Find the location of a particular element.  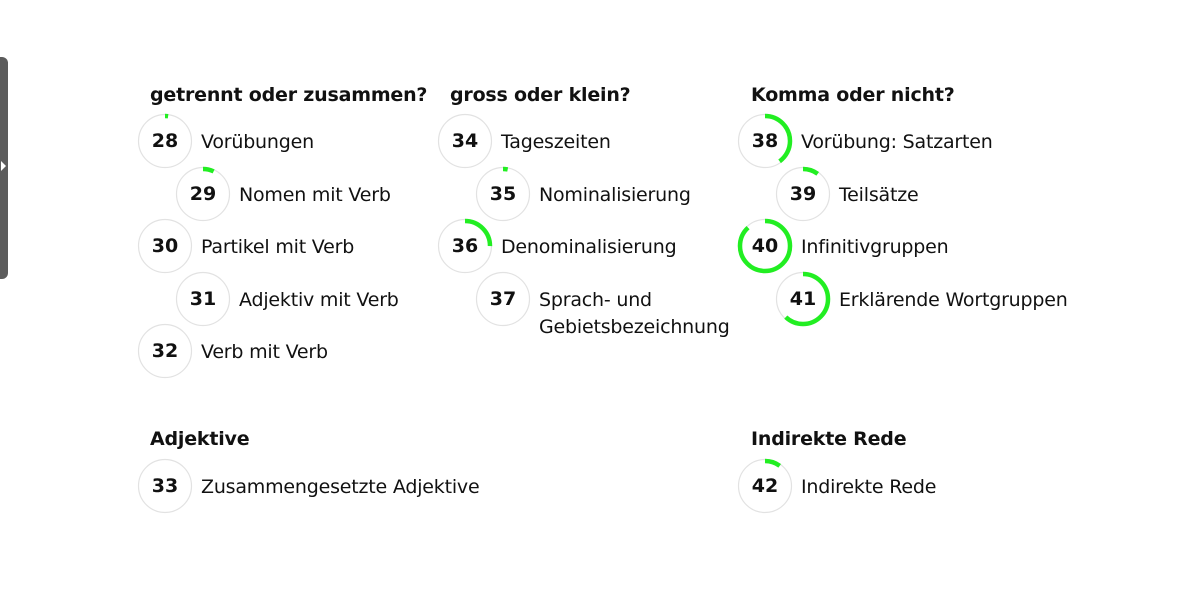

exercise-number: 29 is located at coordinates (203, 194).